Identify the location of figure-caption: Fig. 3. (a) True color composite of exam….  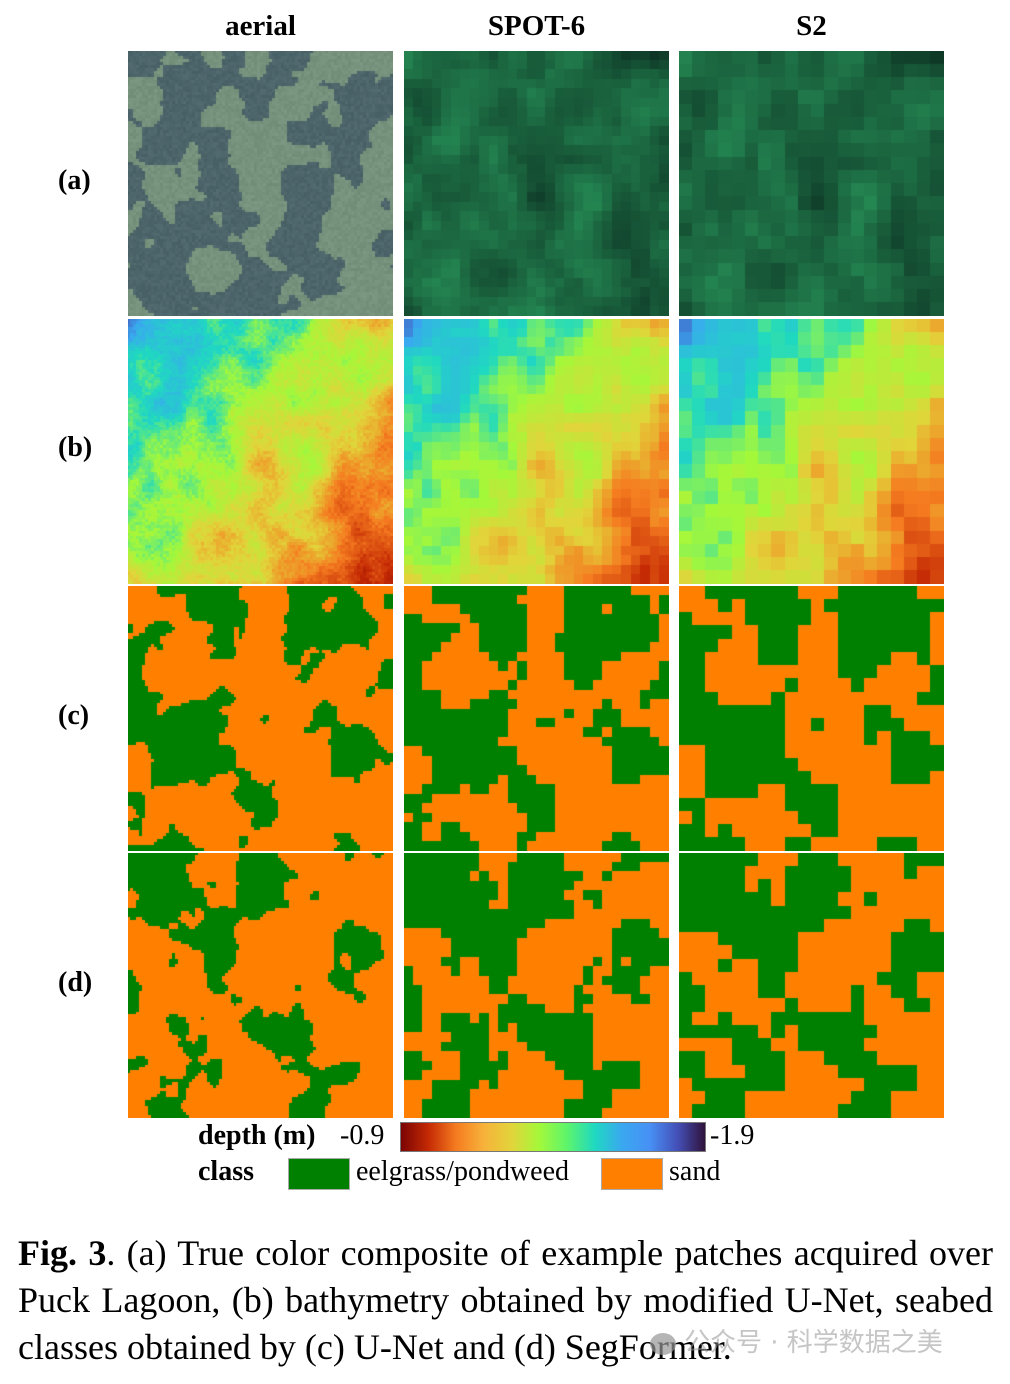
(505, 1300).